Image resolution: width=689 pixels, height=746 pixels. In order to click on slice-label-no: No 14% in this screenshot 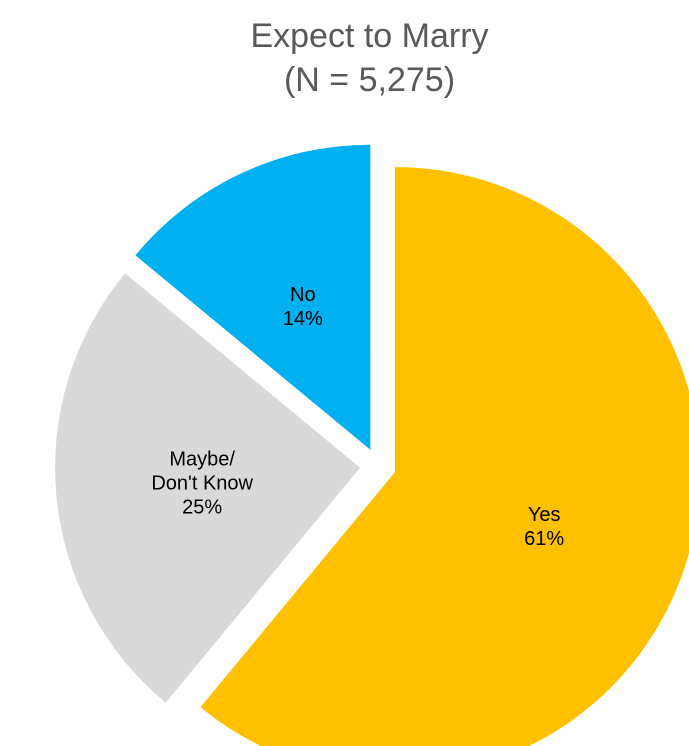, I will do `click(303, 307)`.